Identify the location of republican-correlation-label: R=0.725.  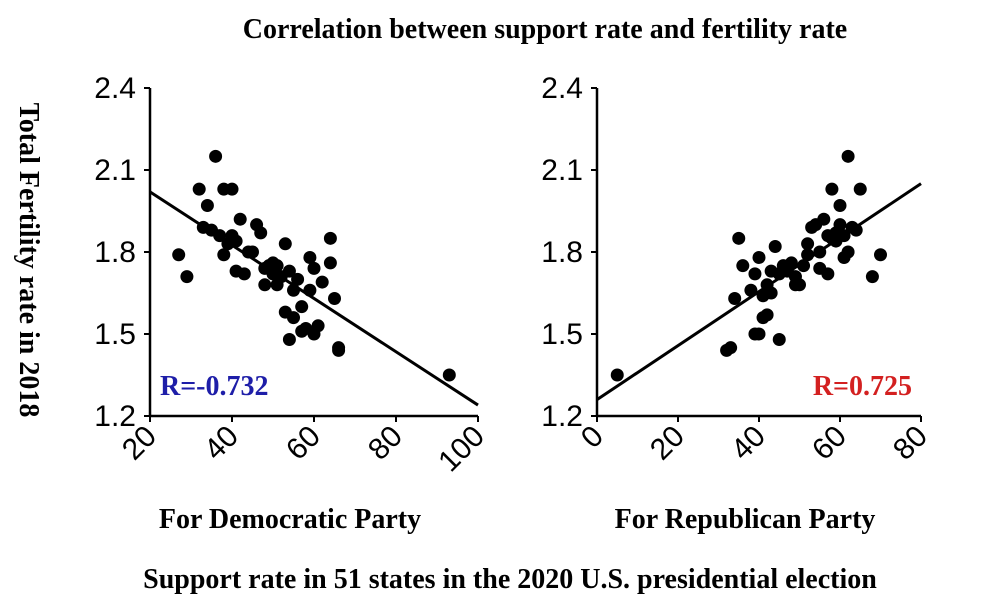
(862, 386).